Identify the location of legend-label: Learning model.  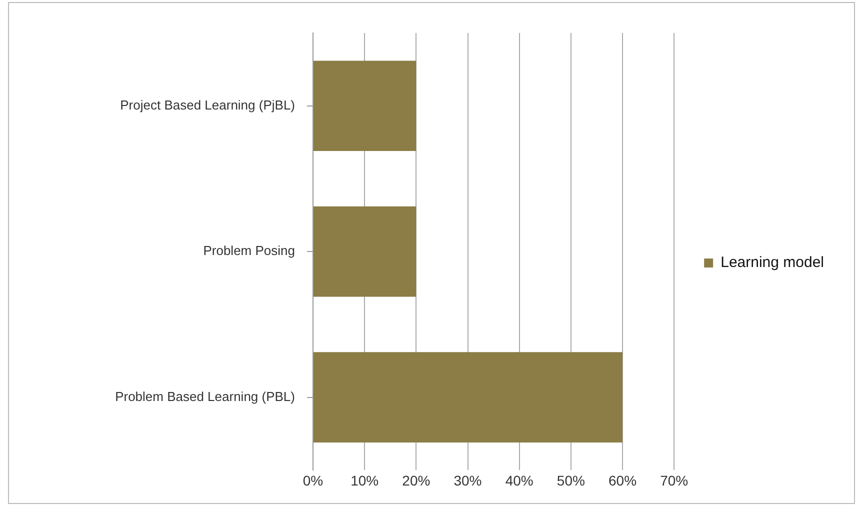
(772, 263).